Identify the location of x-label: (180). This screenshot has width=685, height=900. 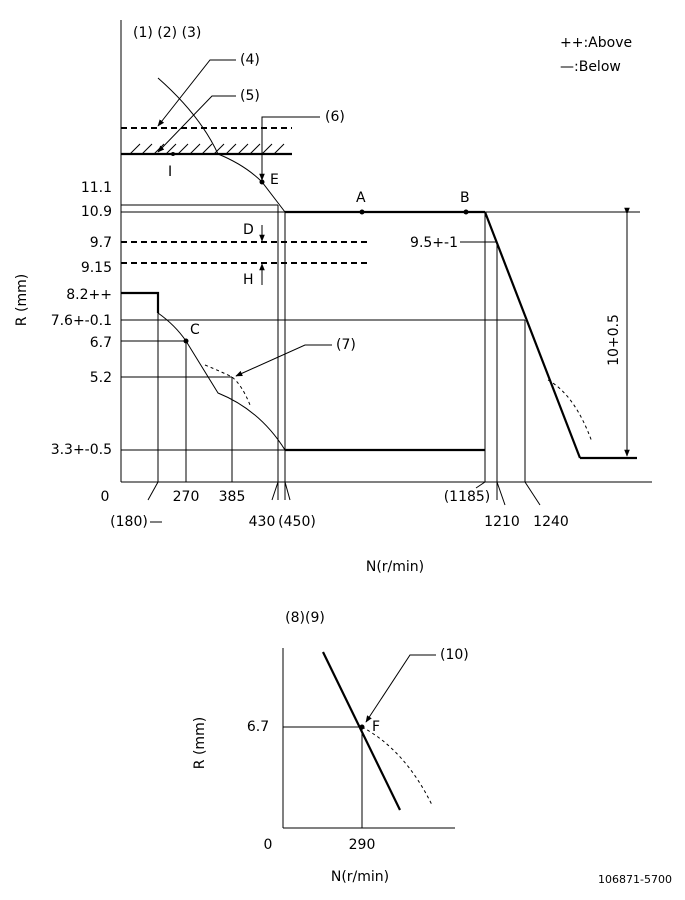
(129, 522).